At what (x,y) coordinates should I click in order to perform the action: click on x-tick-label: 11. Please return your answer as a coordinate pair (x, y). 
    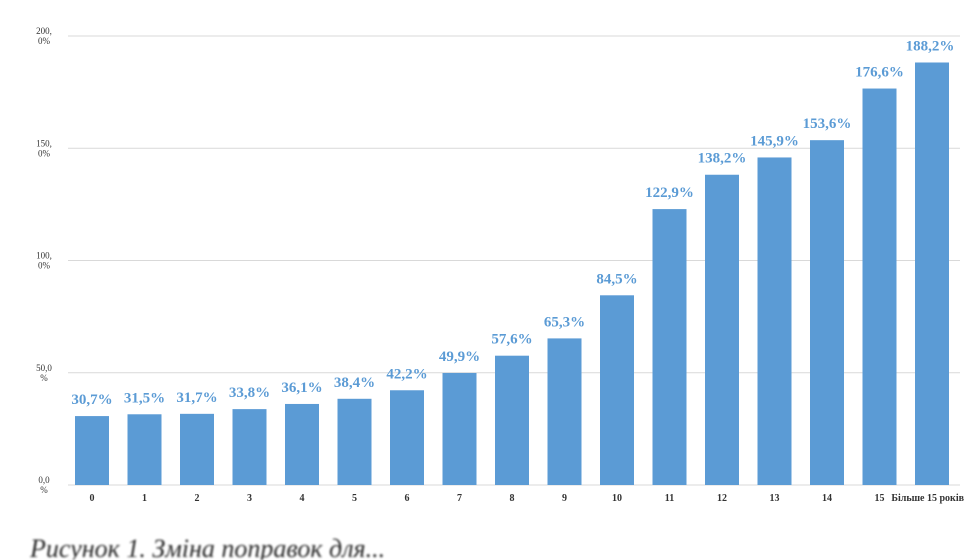
    Looking at the image, I should click on (669, 498).